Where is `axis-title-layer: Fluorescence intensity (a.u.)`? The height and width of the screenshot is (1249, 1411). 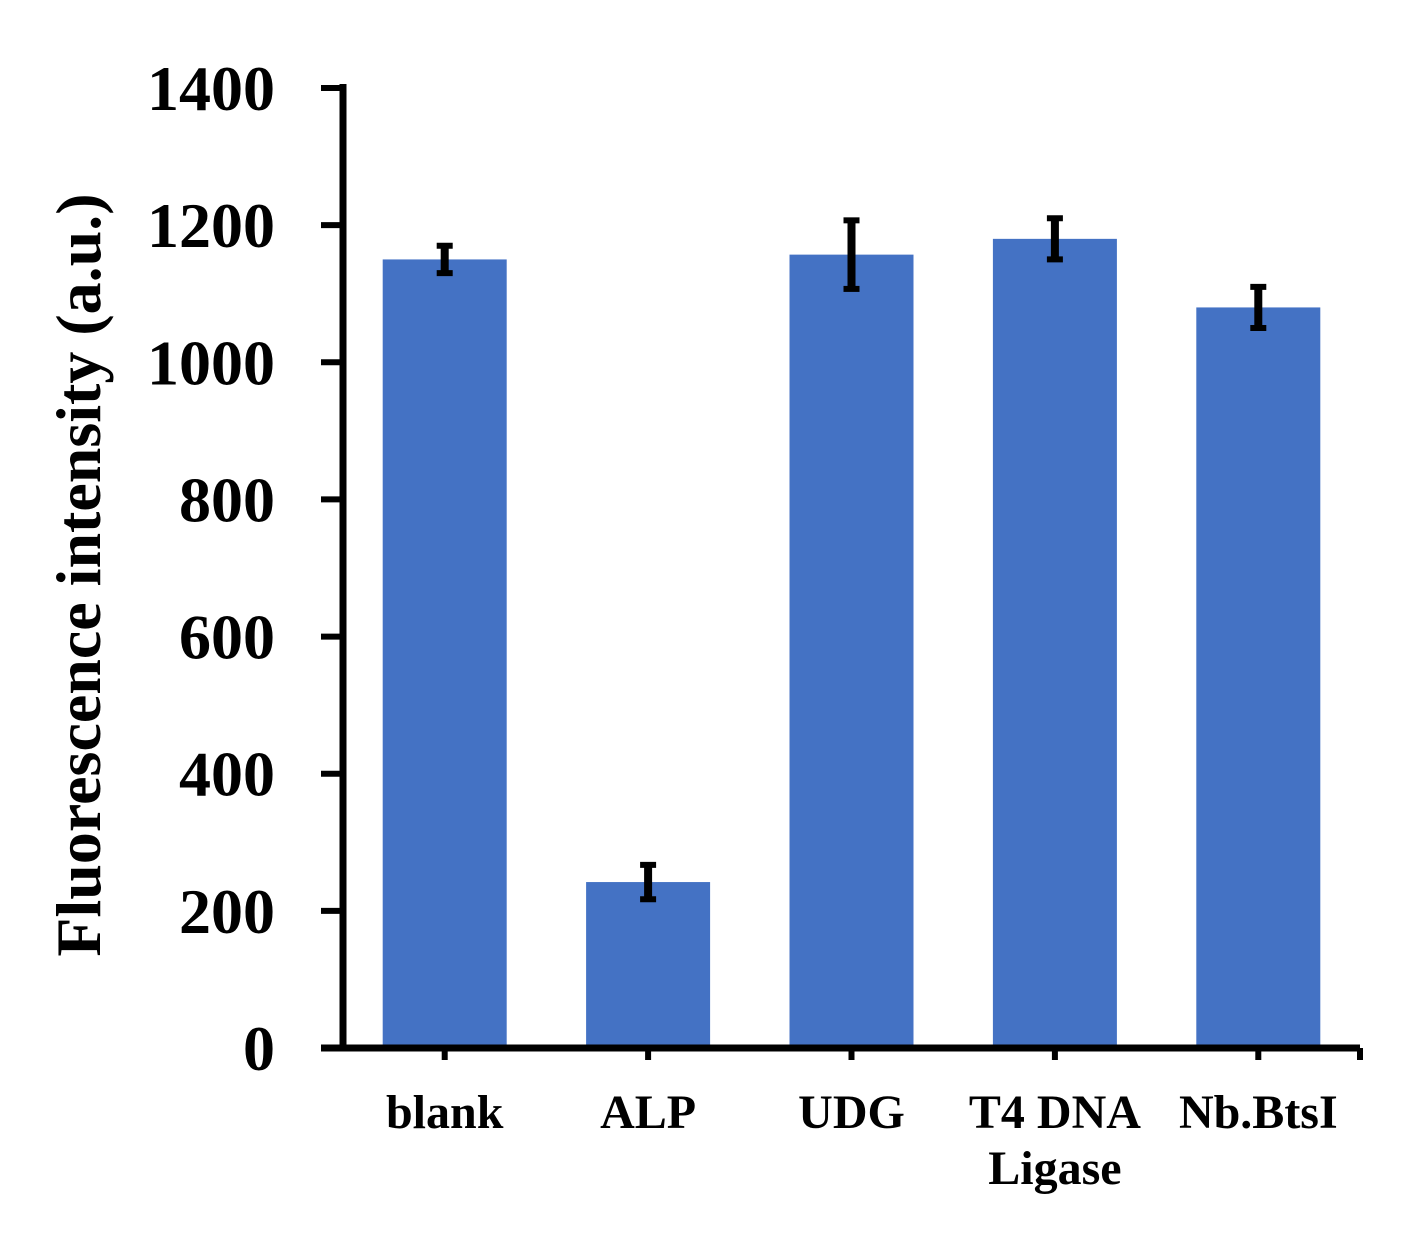 axis-title-layer: Fluorescence intensity (a.u.) is located at coordinates (78, 574).